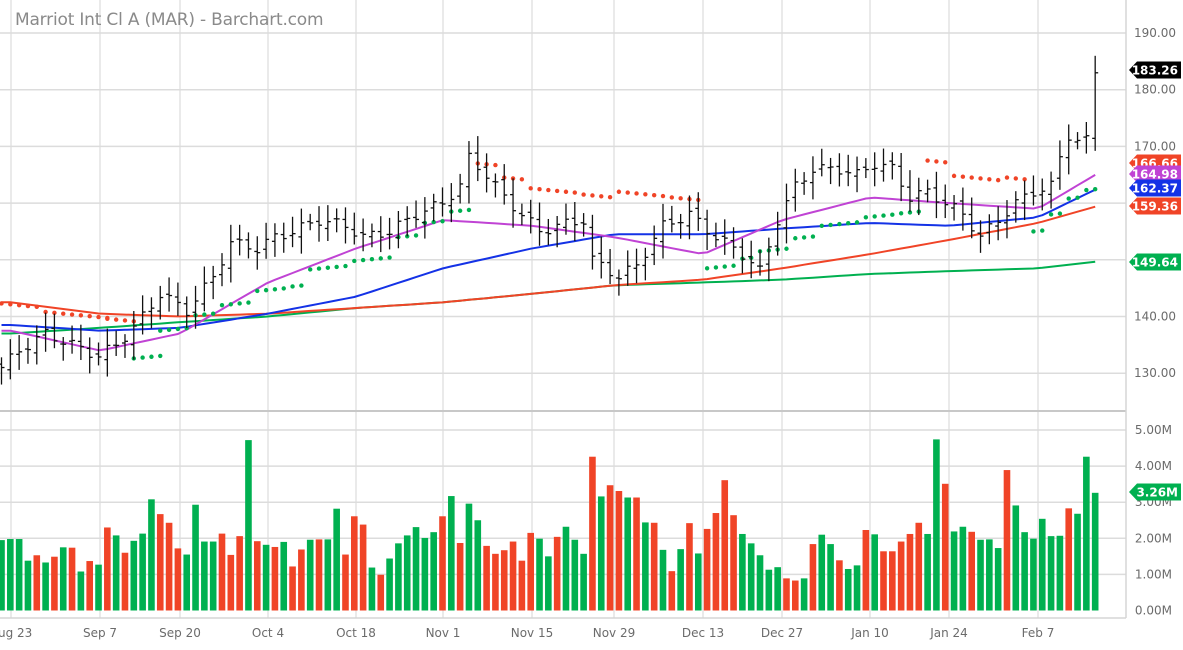 The height and width of the screenshot is (650, 1183). I want to click on date-tick-label: Oct 18, so click(356, 633).